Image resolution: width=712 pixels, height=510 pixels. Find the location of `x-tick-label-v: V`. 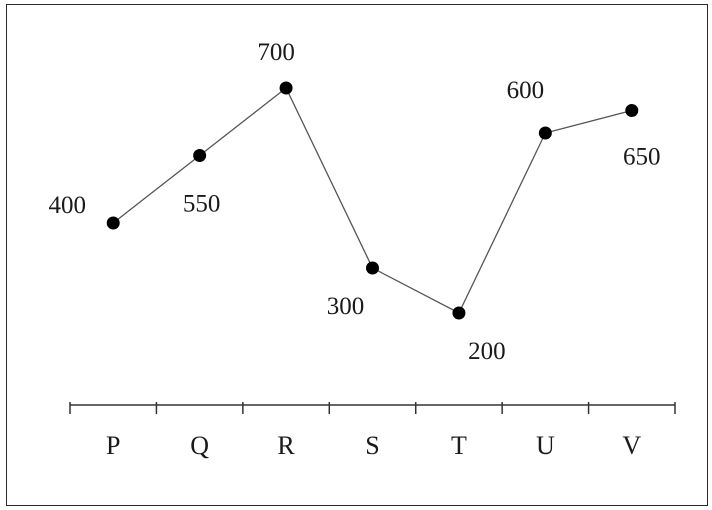

x-tick-label-v: V is located at coordinates (631, 445).